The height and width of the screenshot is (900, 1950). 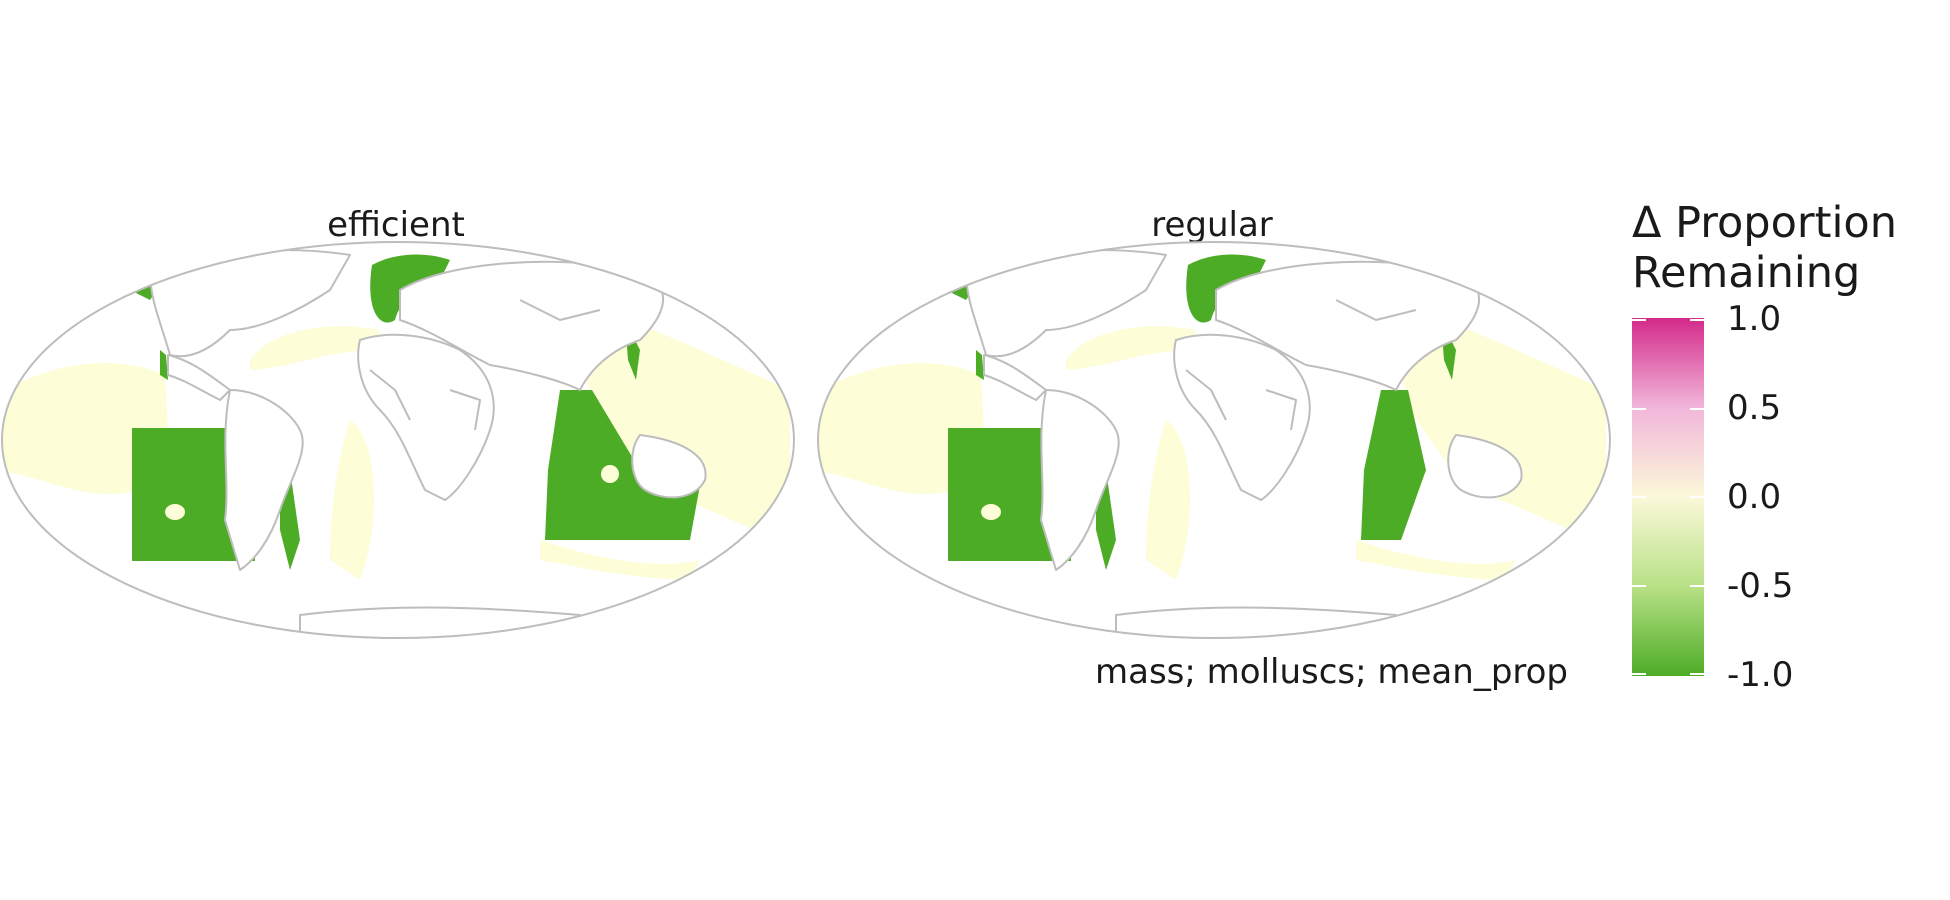 I want to click on legend-title: Δ Proportion Remaining, so click(x=1764, y=248).